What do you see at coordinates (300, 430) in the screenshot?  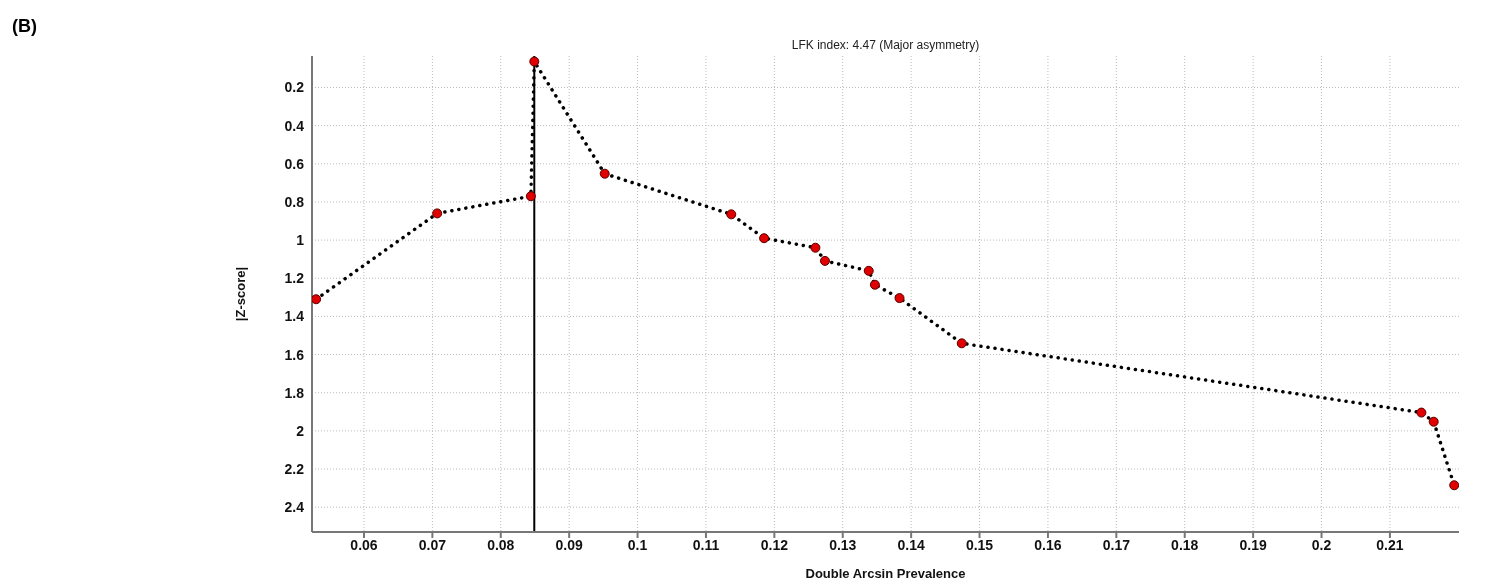 I see `y-tick-label: 2` at bounding box center [300, 430].